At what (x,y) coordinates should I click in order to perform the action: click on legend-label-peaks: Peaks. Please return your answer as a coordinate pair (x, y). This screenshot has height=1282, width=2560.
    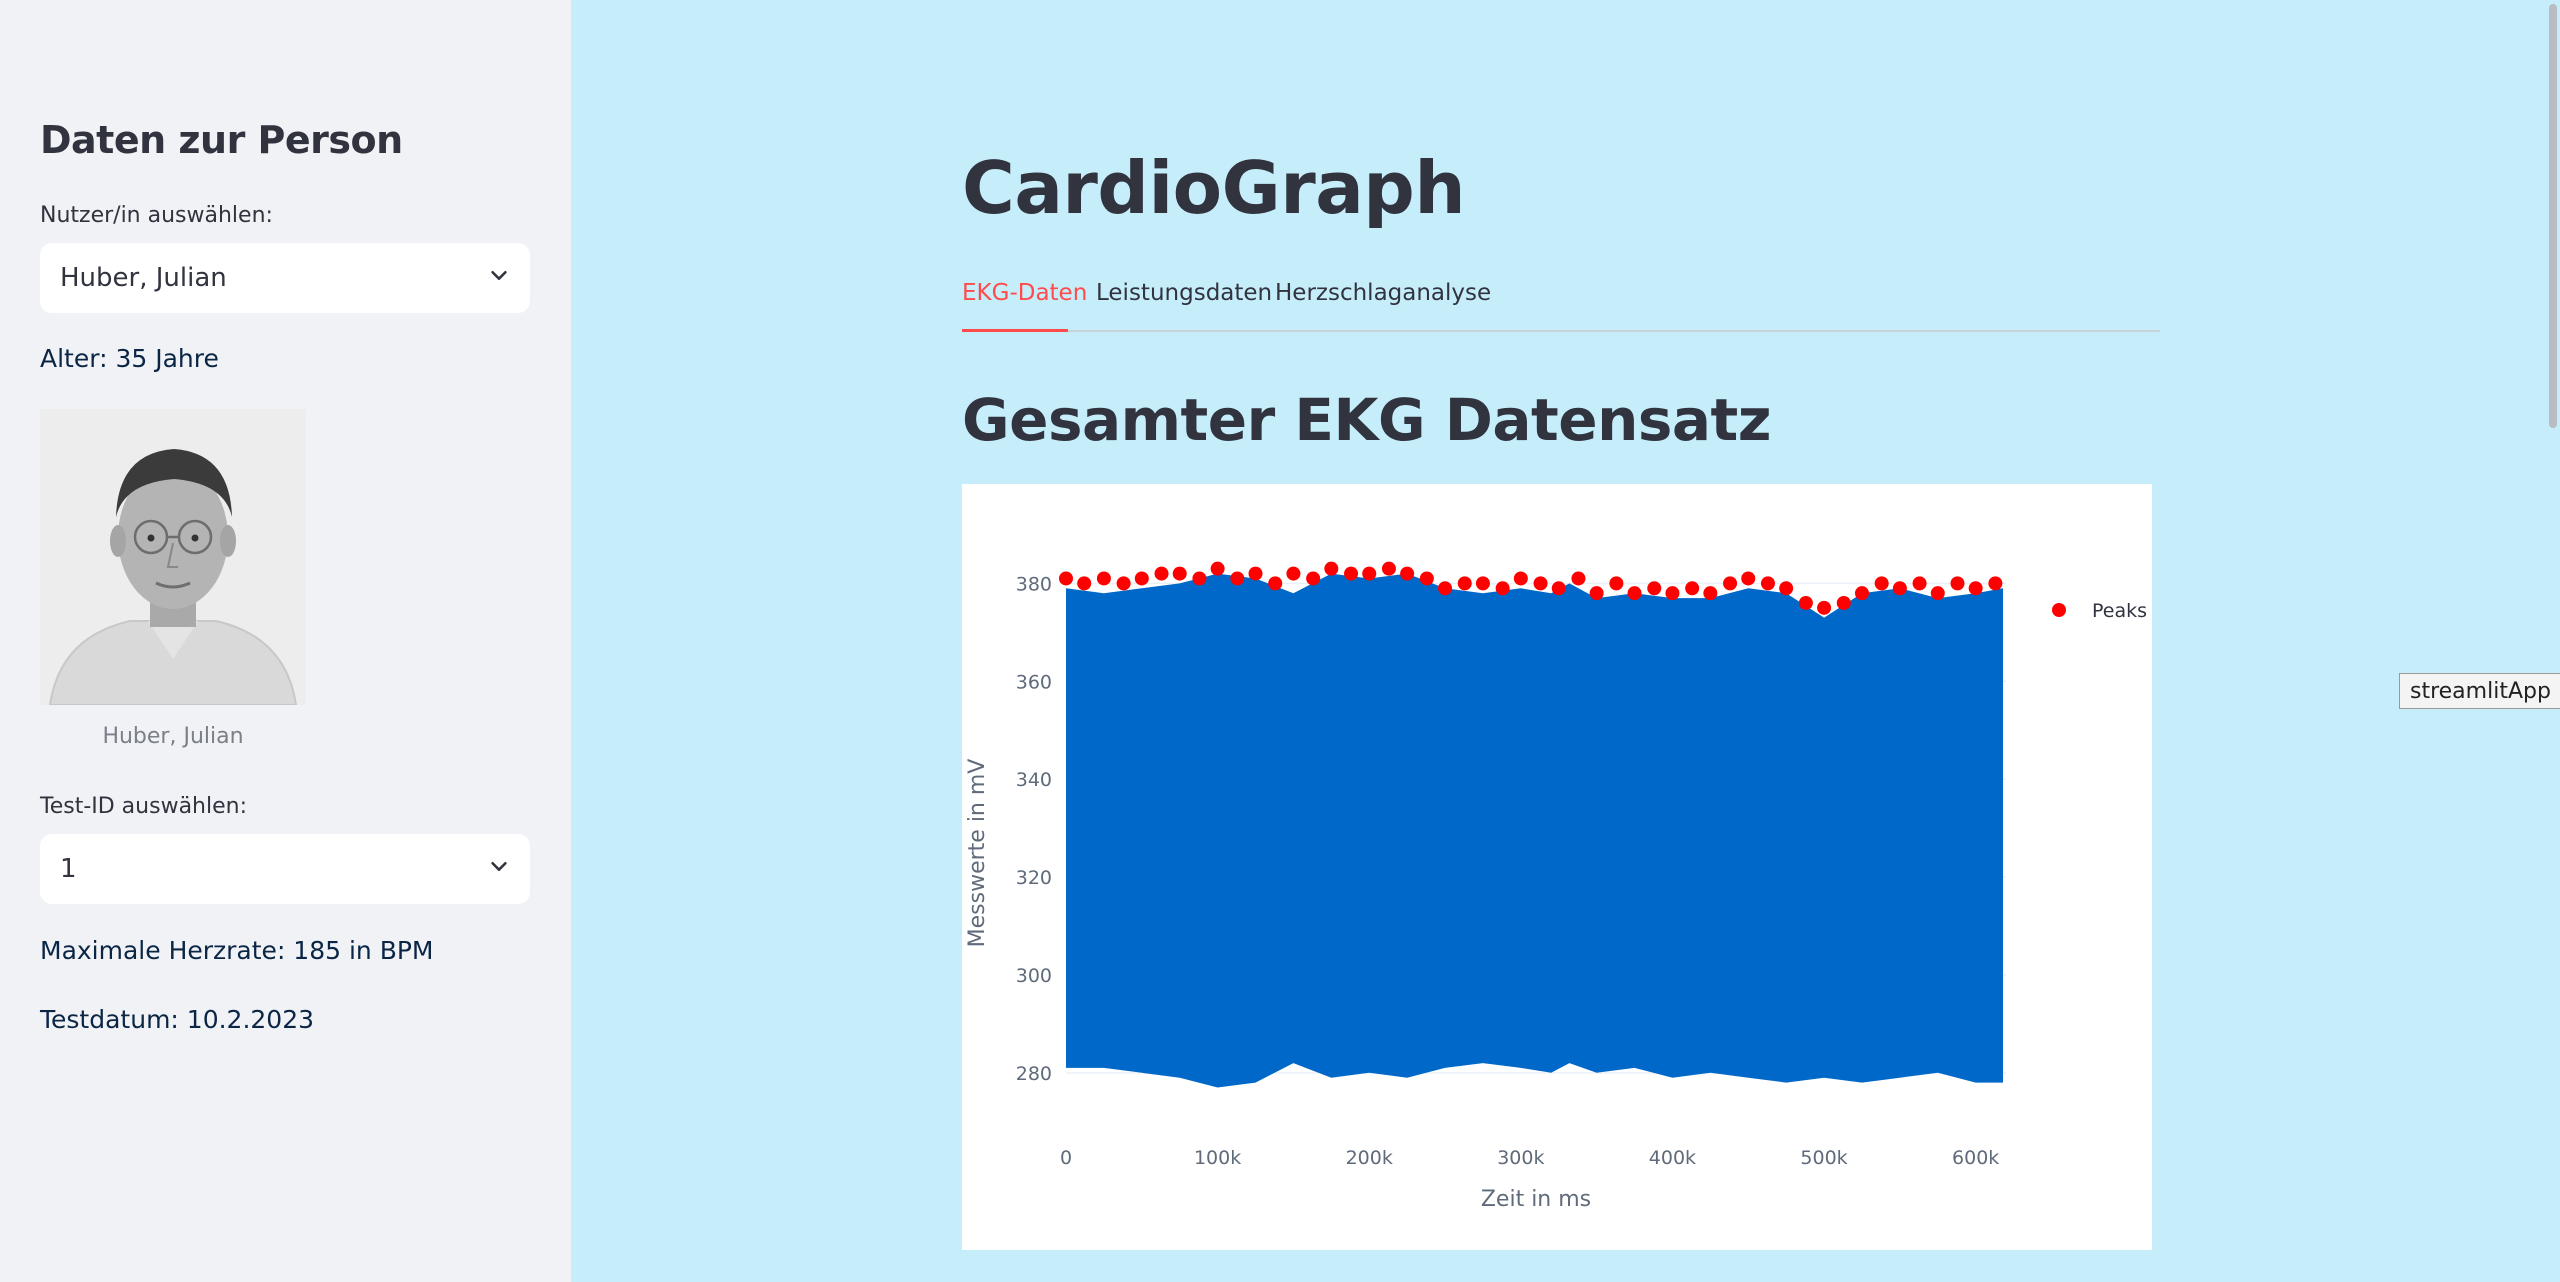
    Looking at the image, I should click on (2119, 611).